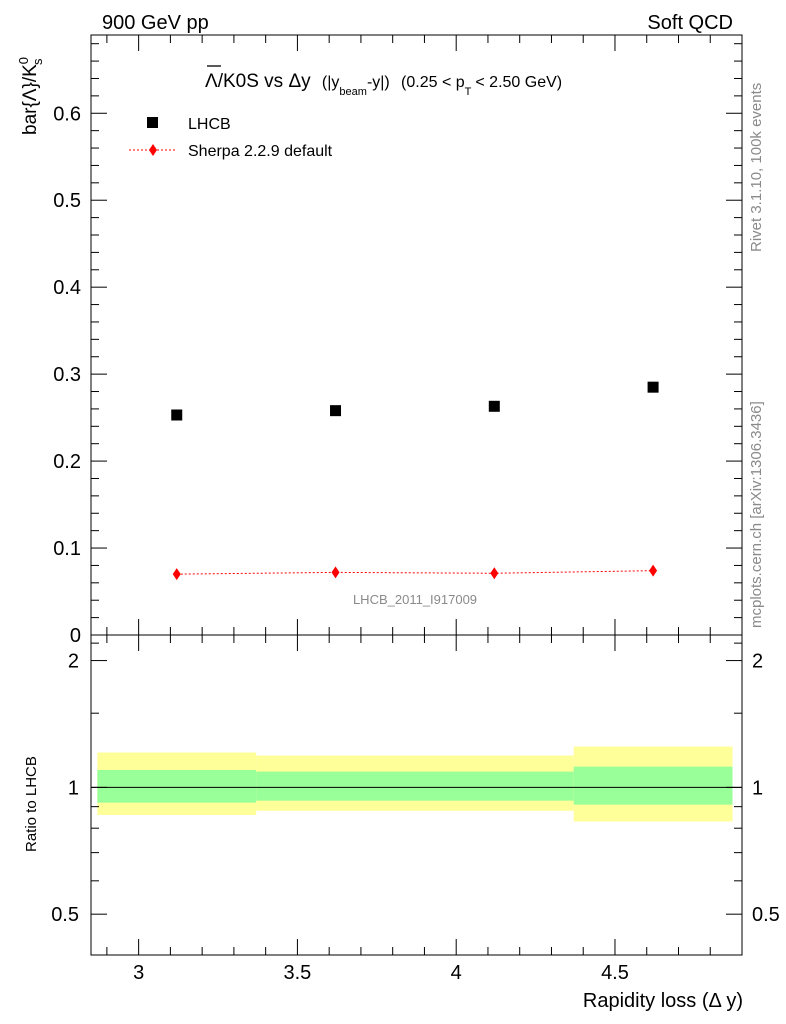 The height and width of the screenshot is (1024, 786). Describe the element at coordinates (67, 288) in the screenshot. I see `y-tick-label: 0.4` at that location.